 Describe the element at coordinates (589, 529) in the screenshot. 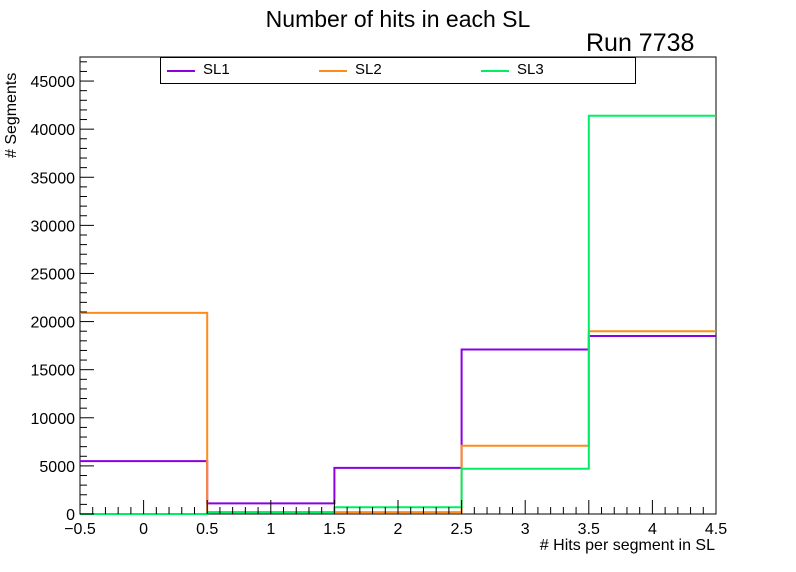

I see `x-tick-label: 3.5` at that location.